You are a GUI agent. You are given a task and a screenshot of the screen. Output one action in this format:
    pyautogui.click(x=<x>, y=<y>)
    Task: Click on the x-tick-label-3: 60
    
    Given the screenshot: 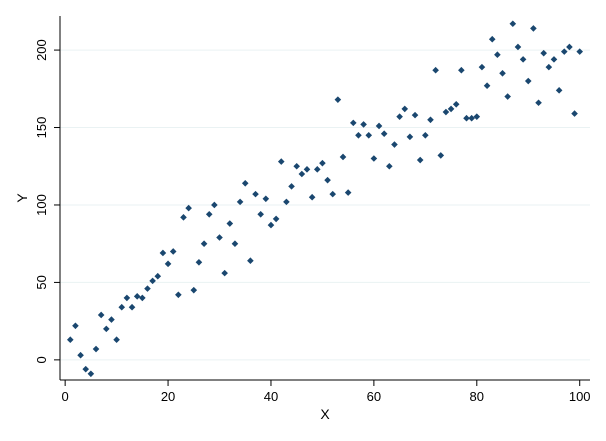 What is the action you would take?
    pyautogui.click(x=374, y=396)
    